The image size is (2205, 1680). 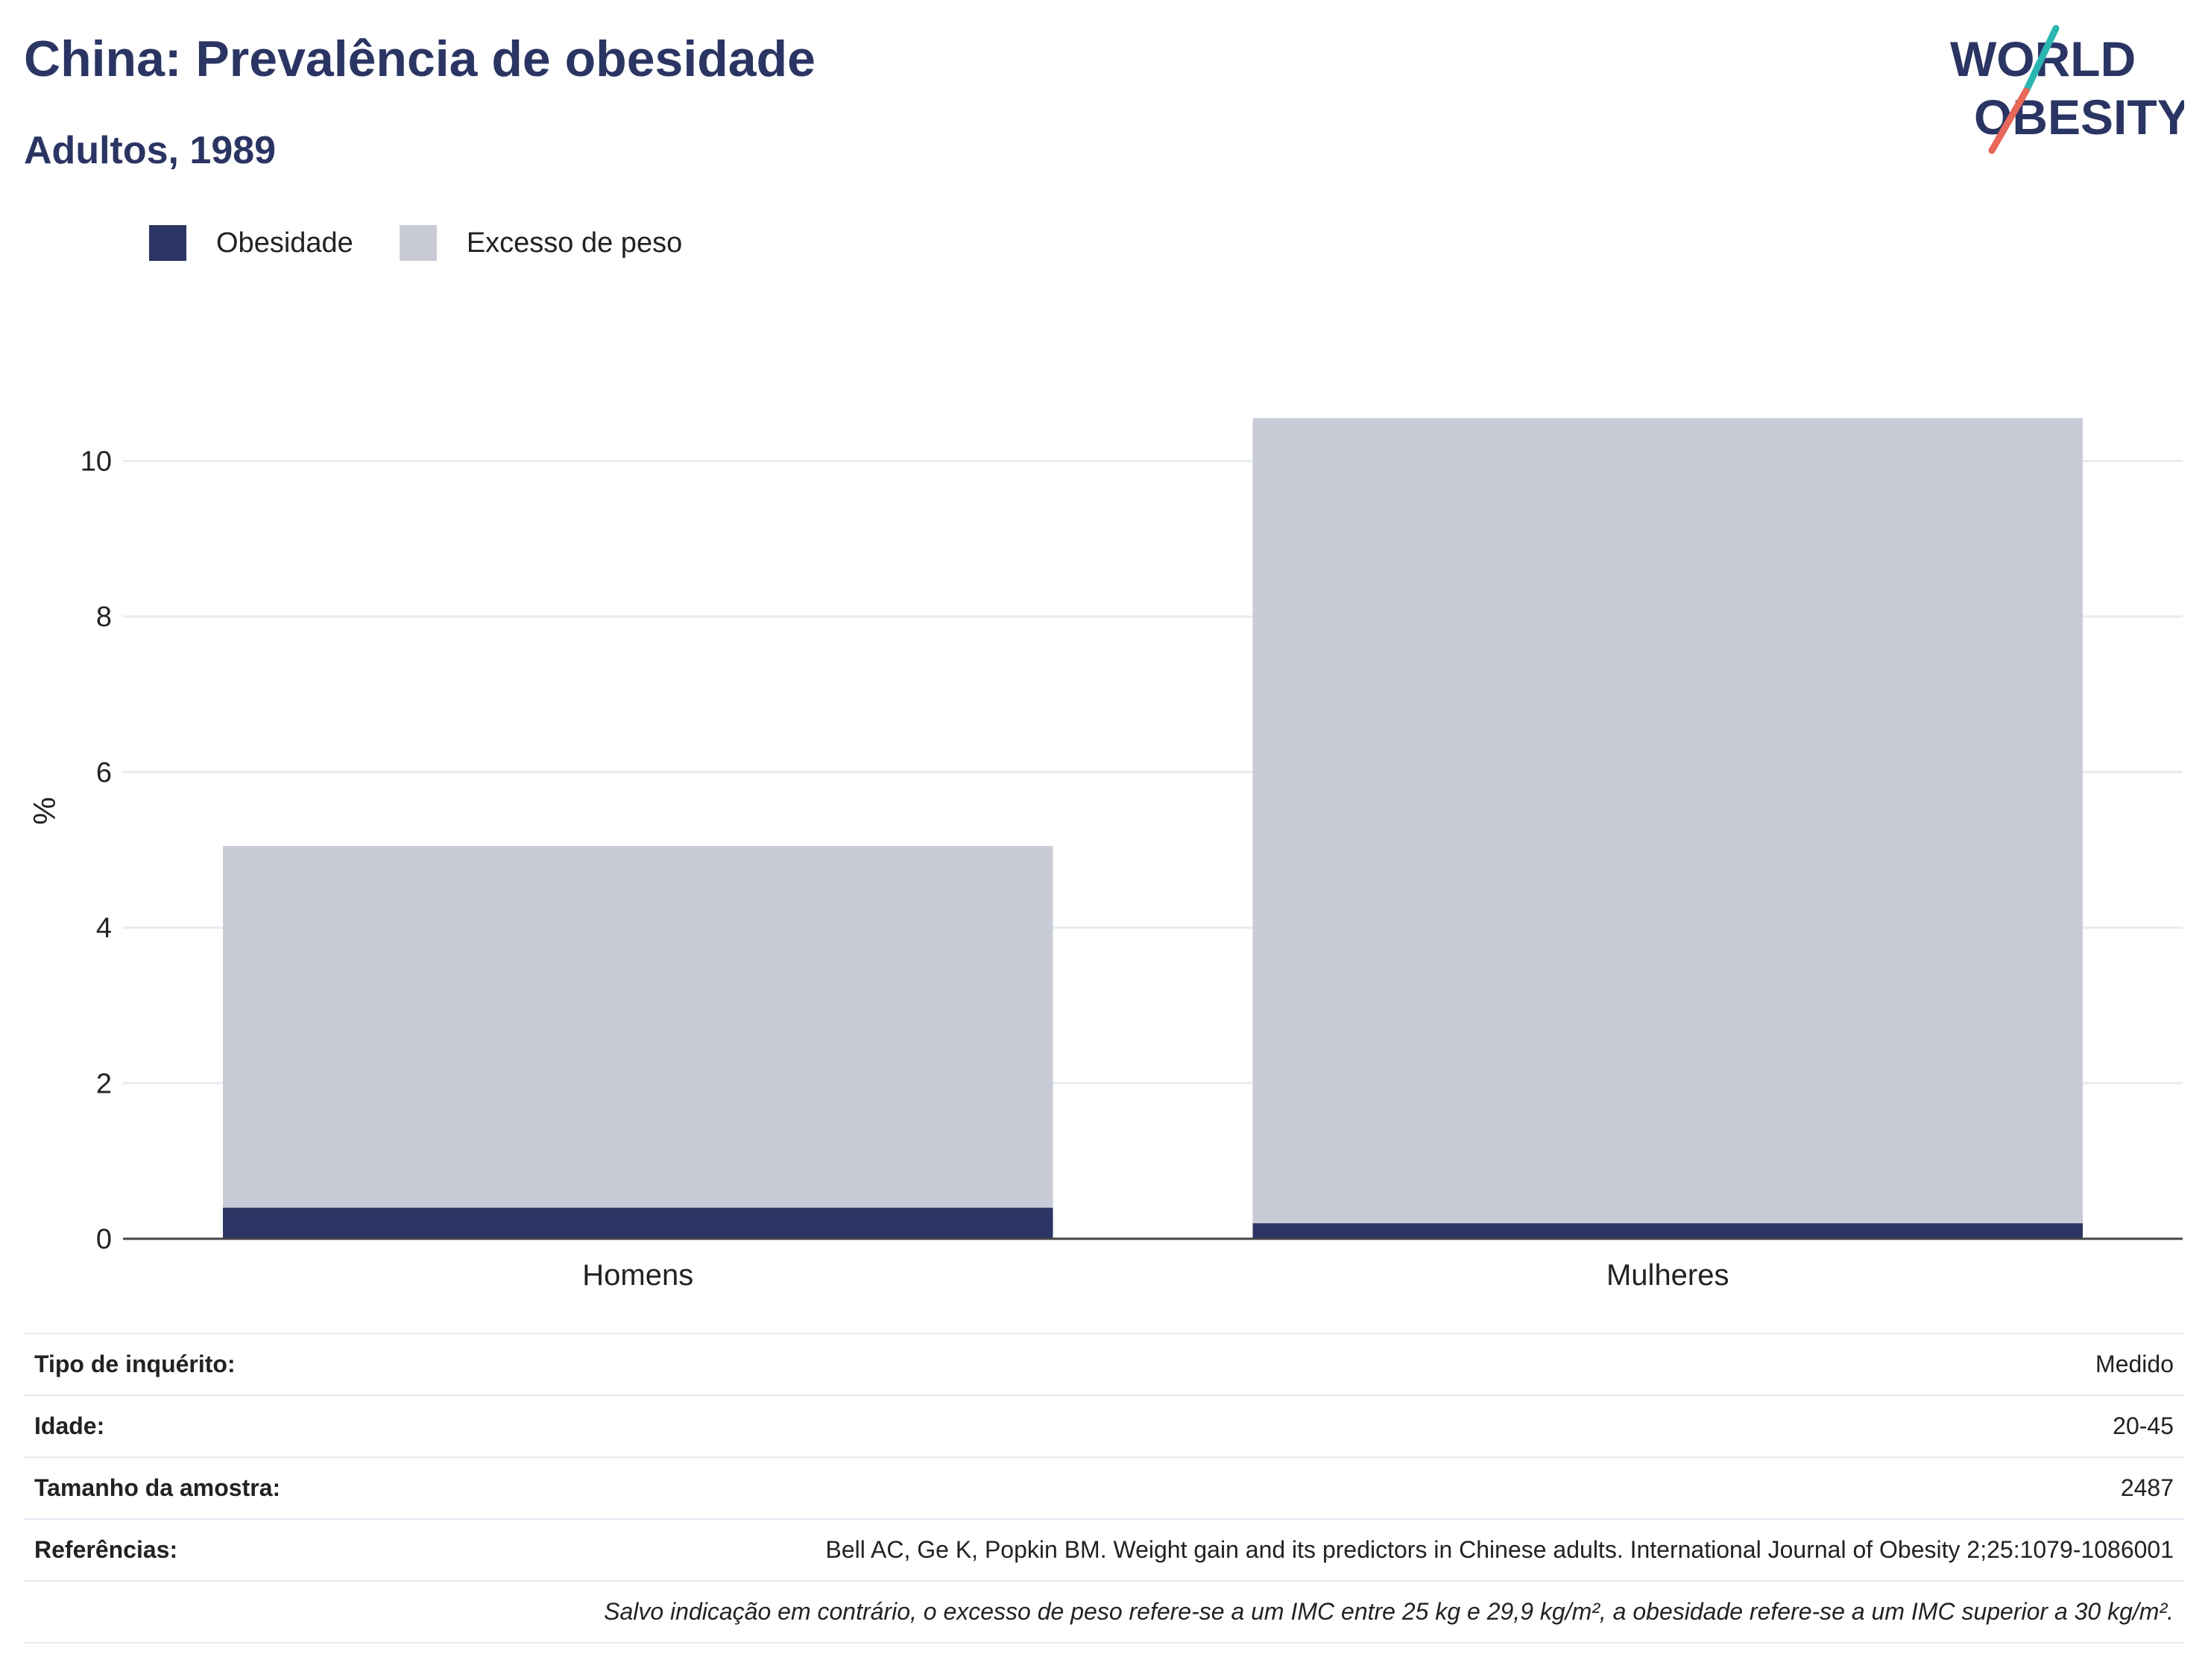 I want to click on info-value-survey-type: Medido, so click(x=1280, y=1364).